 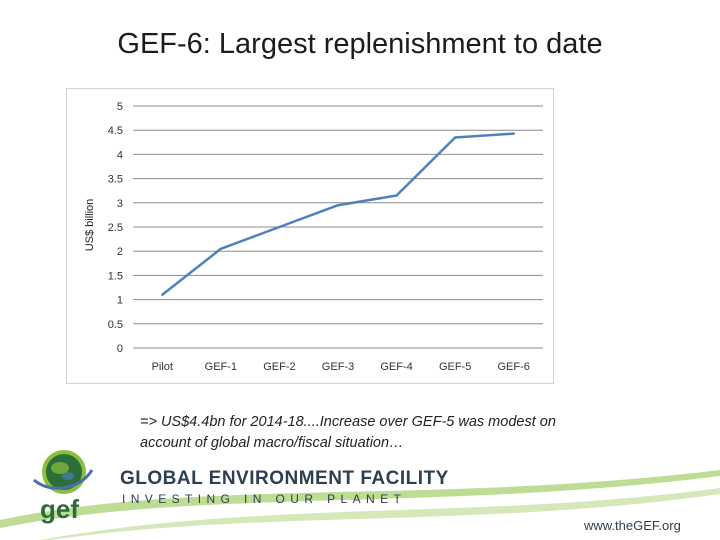 I want to click on x-tick-label: Pilot, so click(x=162, y=367).